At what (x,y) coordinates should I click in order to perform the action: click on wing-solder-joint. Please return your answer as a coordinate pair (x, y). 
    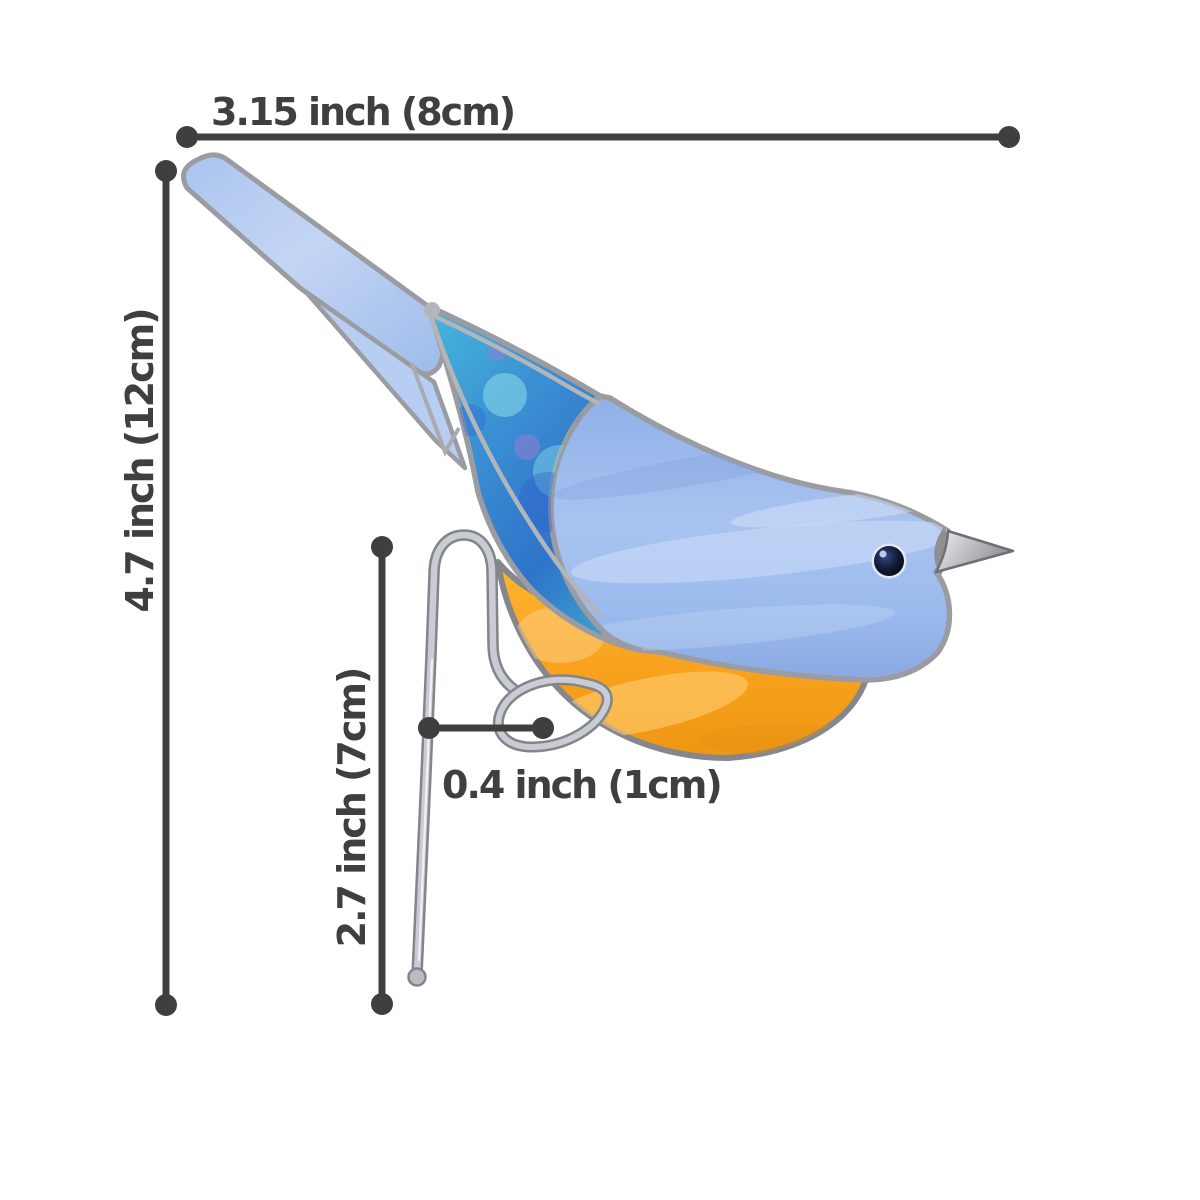
    Looking at the image, I should click on (432, 310).